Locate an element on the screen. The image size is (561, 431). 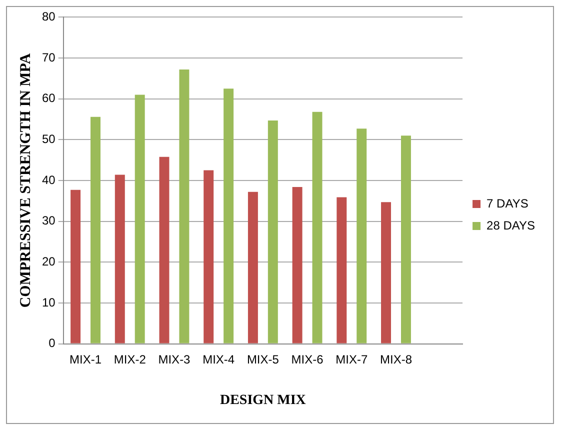
legend-label: 7 DAYS is located at coordinates (507, 203).